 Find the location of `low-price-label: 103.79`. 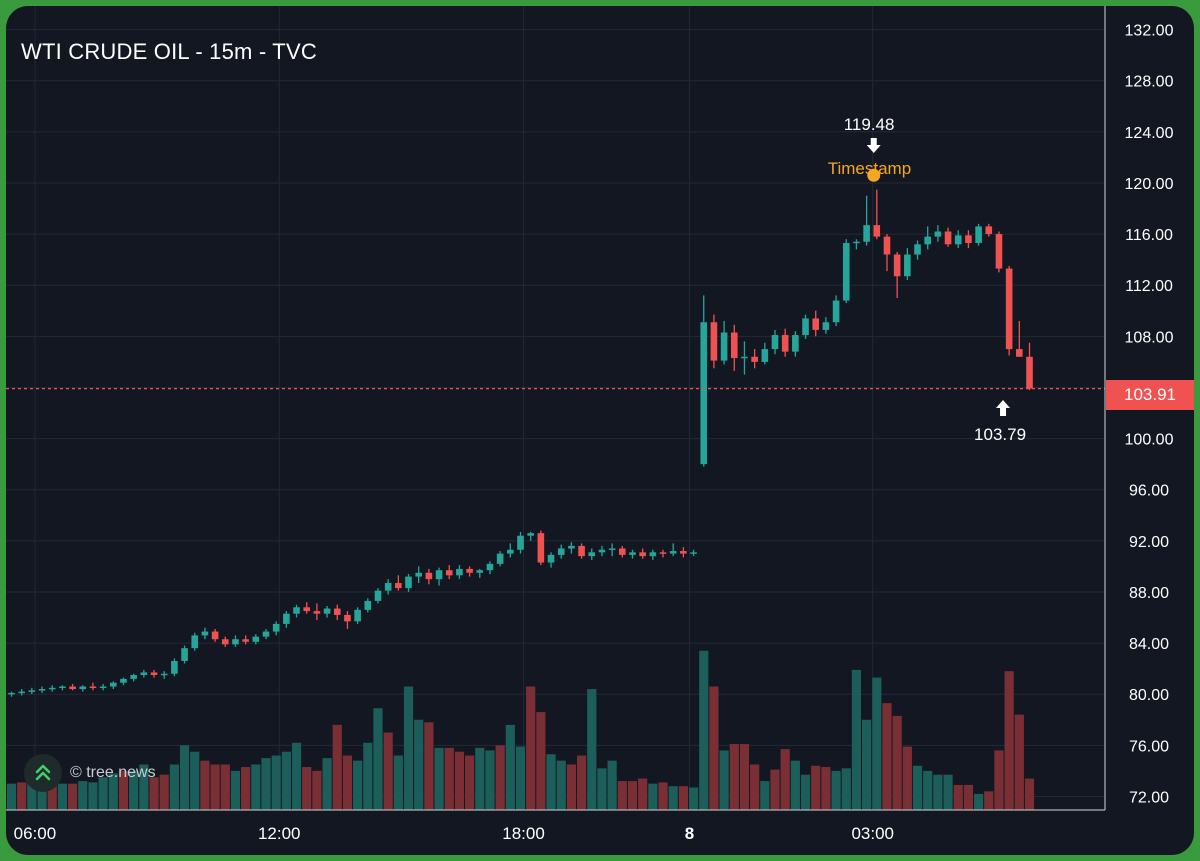

low-price-label: 103.79 is located at coordinates (1000, 434).